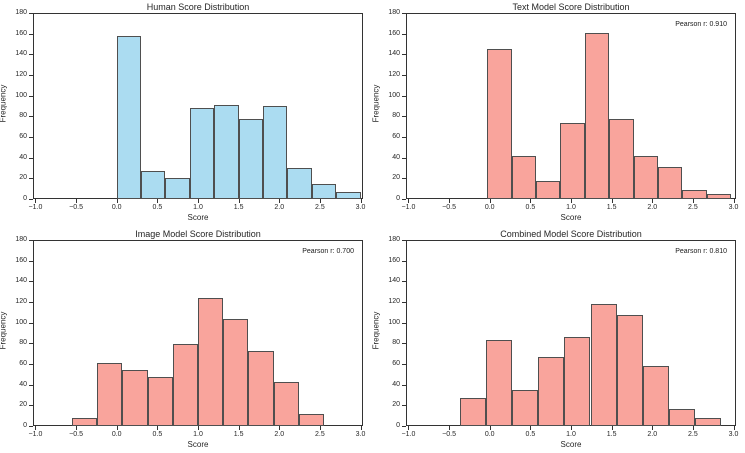  Describe the element at coordinates (21, 74) in the screenshot. I see `y-tick-label: 120` at that location.